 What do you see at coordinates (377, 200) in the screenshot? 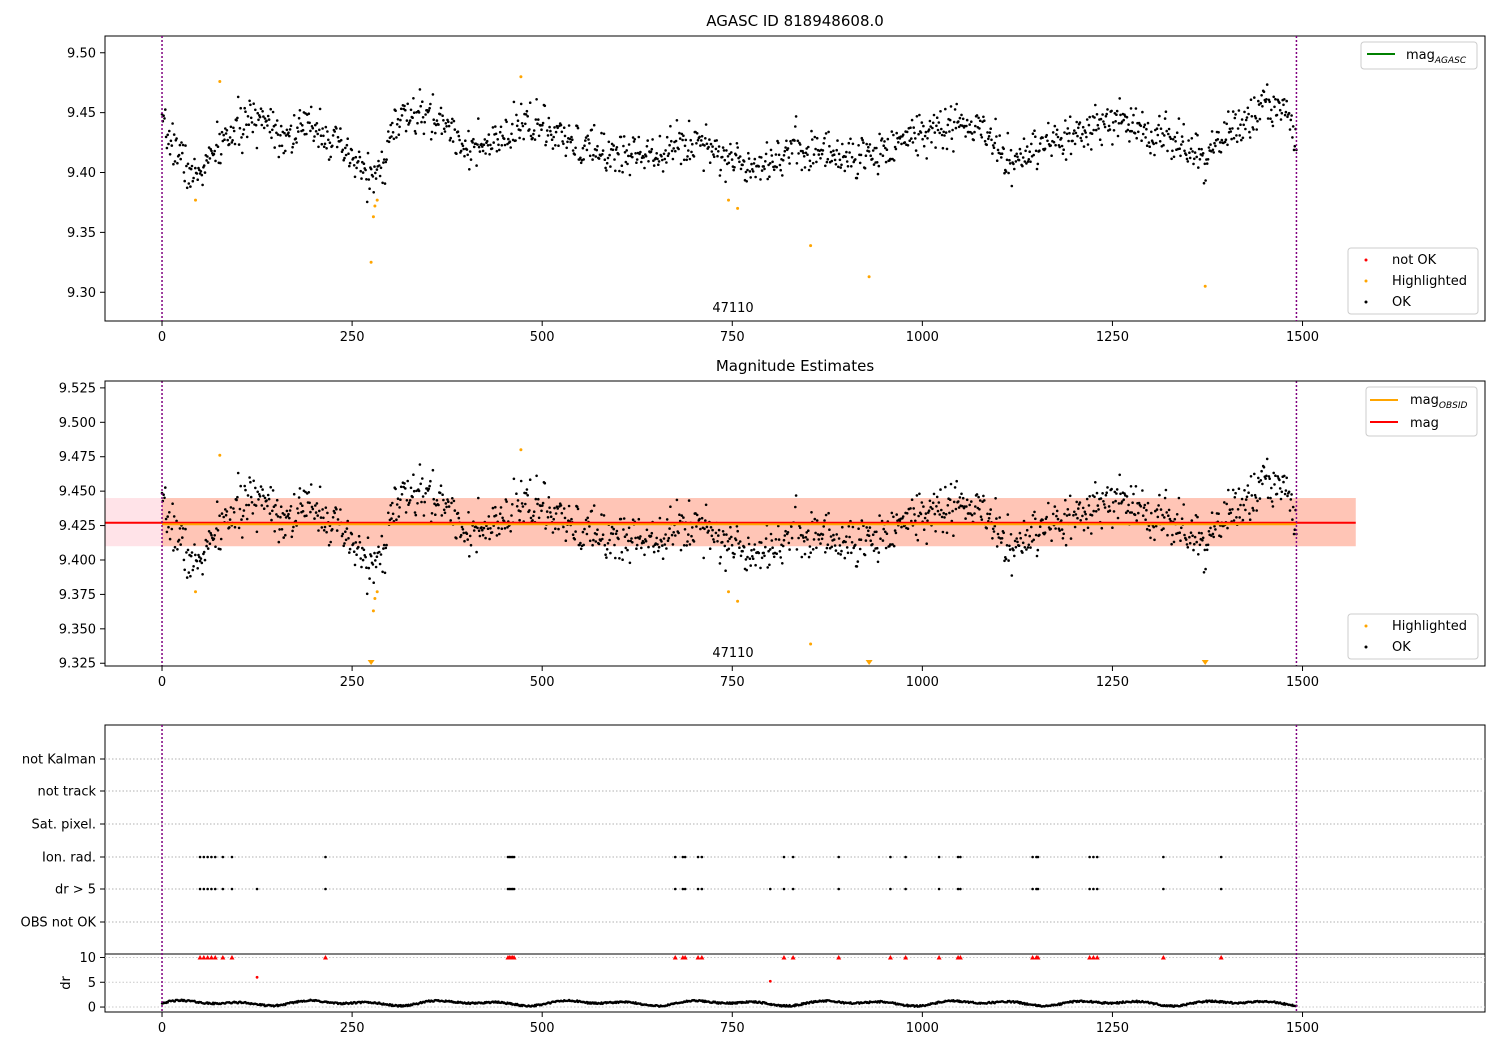
I see `highlighted-point` at bounding box center [377, 200].